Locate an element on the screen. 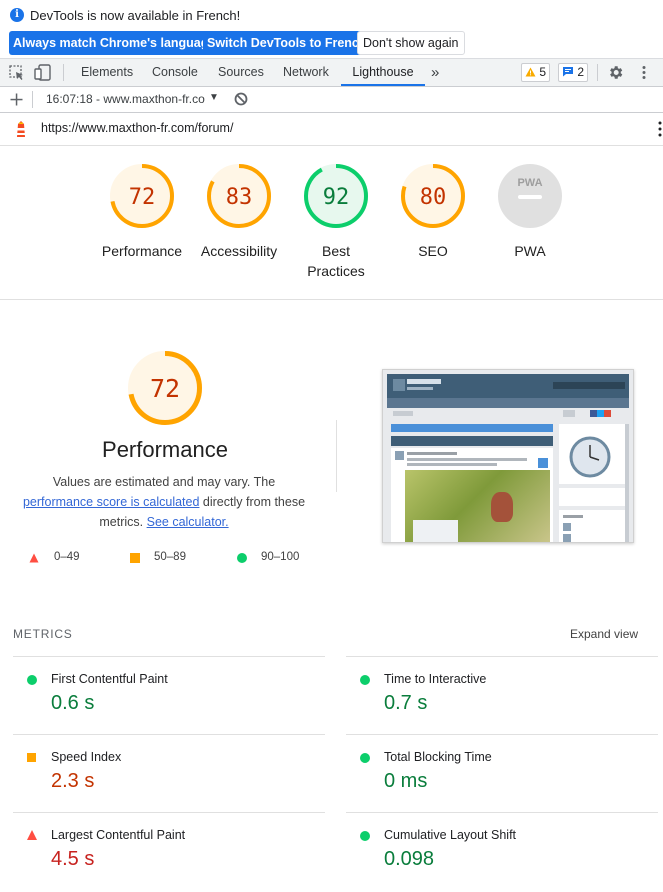  gauge-seo-label: SEO is located at coordinates (433, 251).